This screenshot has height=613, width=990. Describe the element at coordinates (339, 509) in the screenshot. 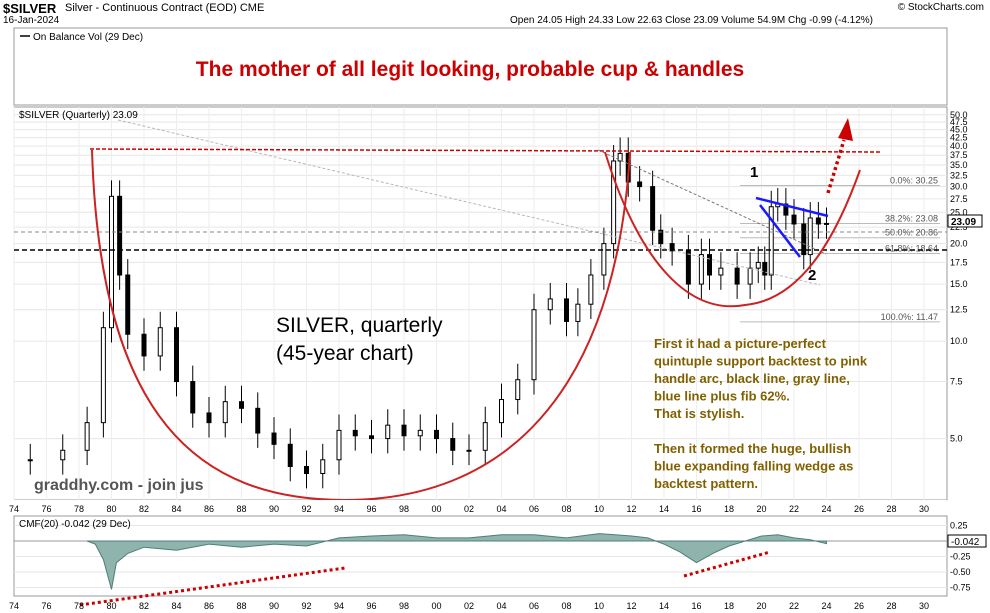

I see `x-tick-label: 94` at that location.